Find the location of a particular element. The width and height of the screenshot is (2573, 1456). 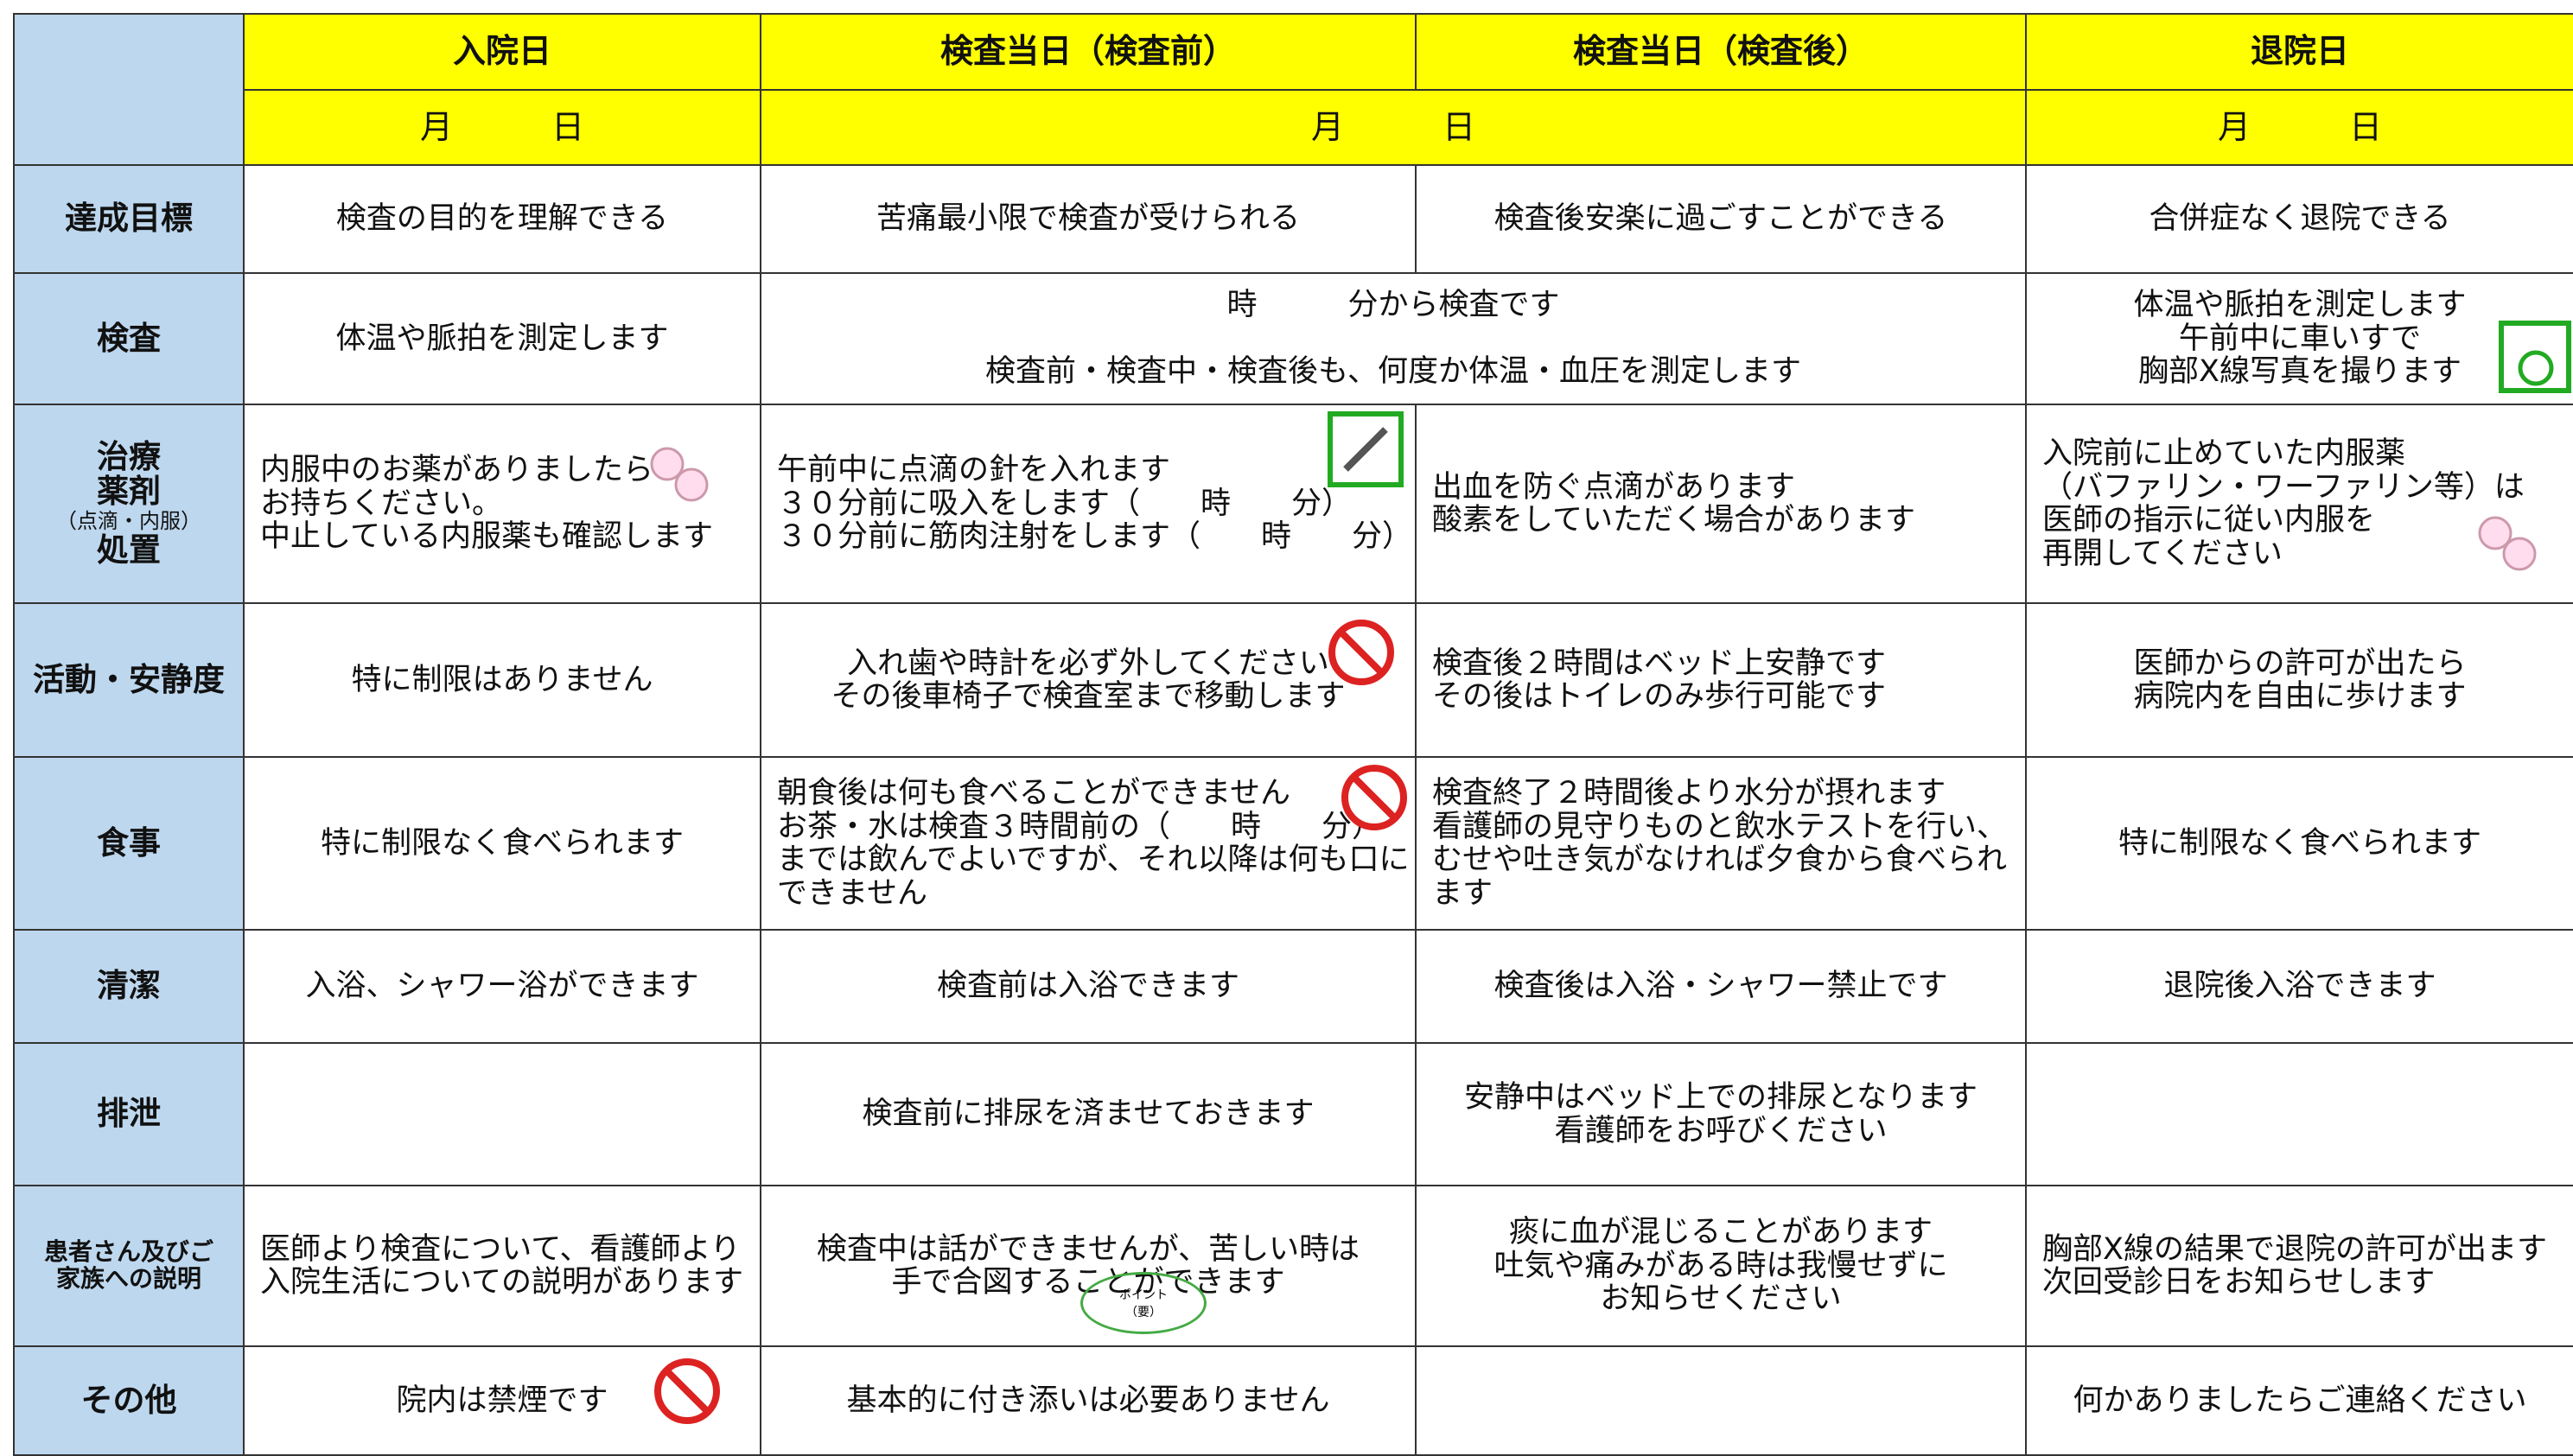

table-cell: 基本的に付き添いは必要ありません is located at coordinates (1088, 1401).